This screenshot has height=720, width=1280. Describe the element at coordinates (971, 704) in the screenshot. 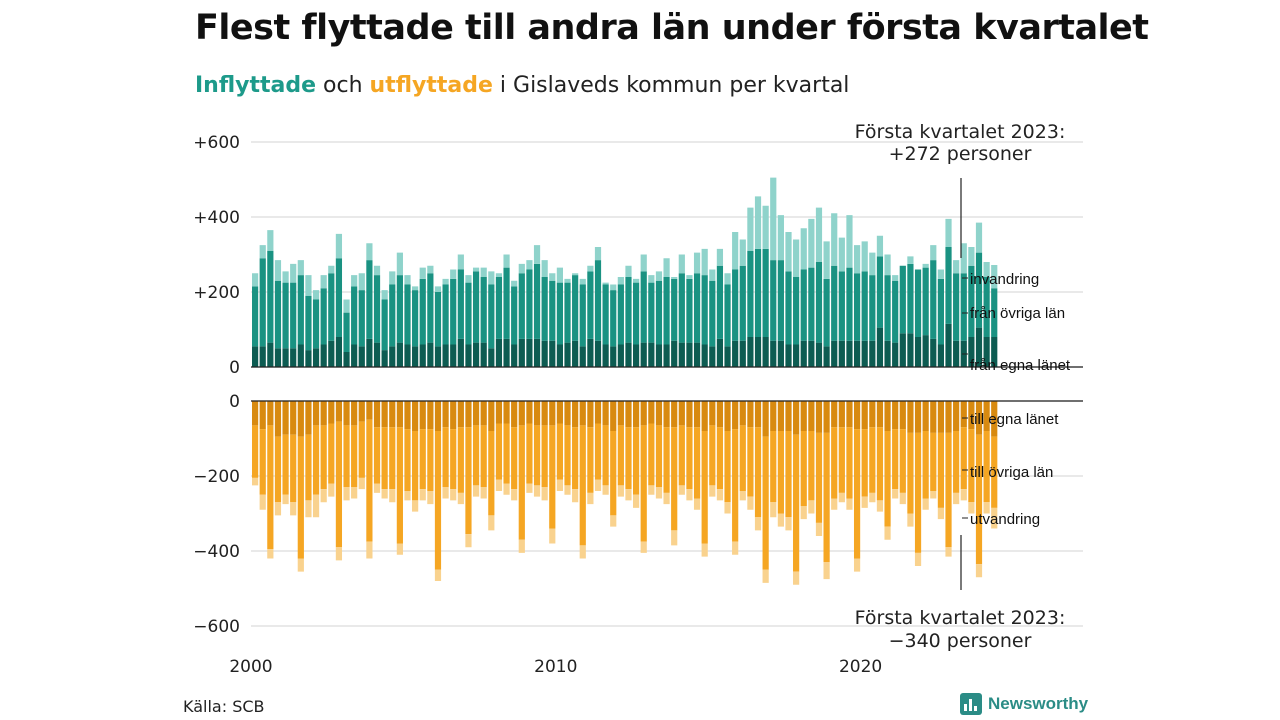

I see `bar-chart-icon` at that location.